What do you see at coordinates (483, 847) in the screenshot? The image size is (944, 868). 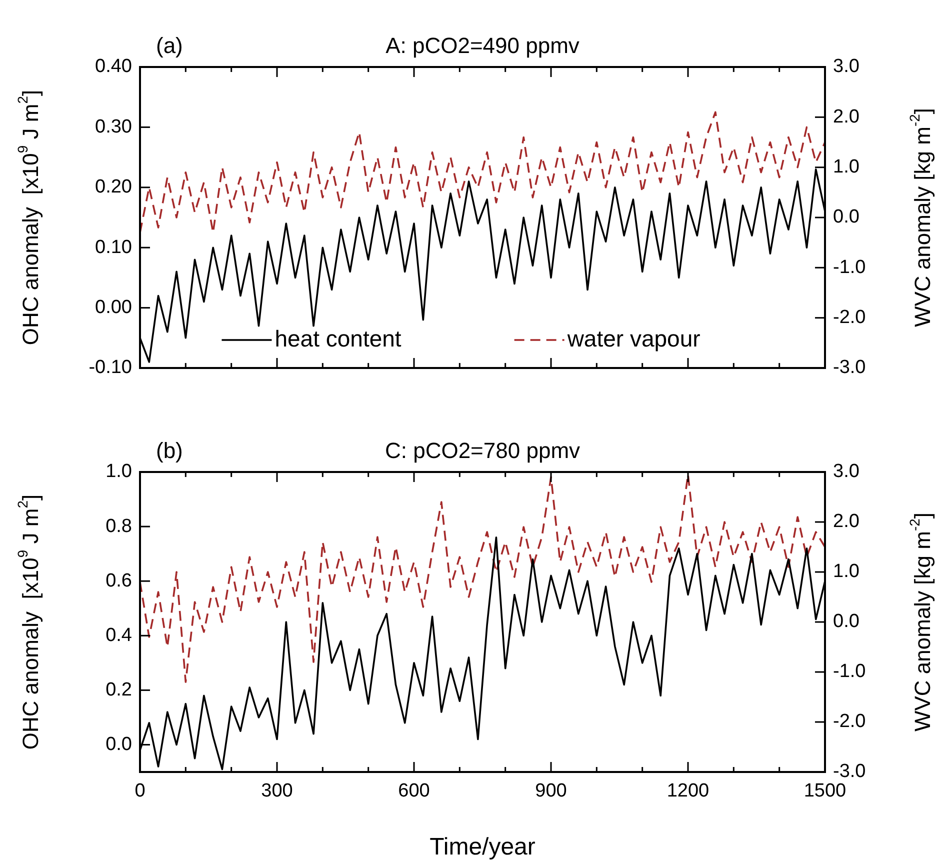 I see `x-axis-title: Time/year` at bounding box center [483, 847].